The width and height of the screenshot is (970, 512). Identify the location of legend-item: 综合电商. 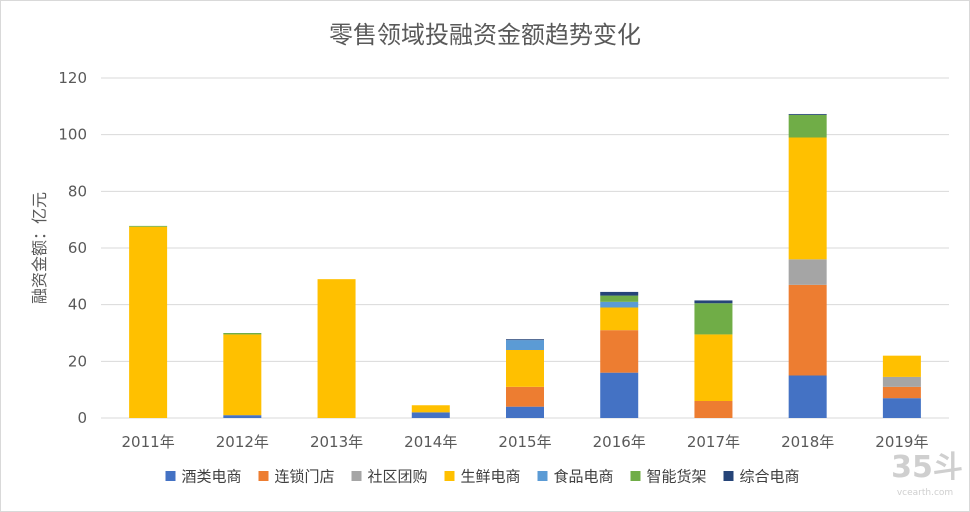
(761, 477).